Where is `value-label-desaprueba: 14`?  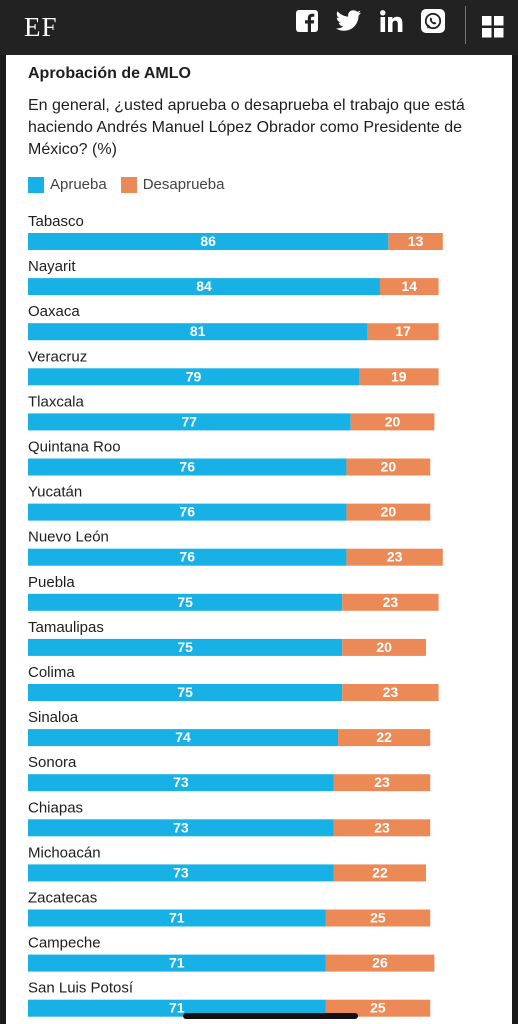
value-label-desaprueba: 14 is located at coordinates (410, 286).